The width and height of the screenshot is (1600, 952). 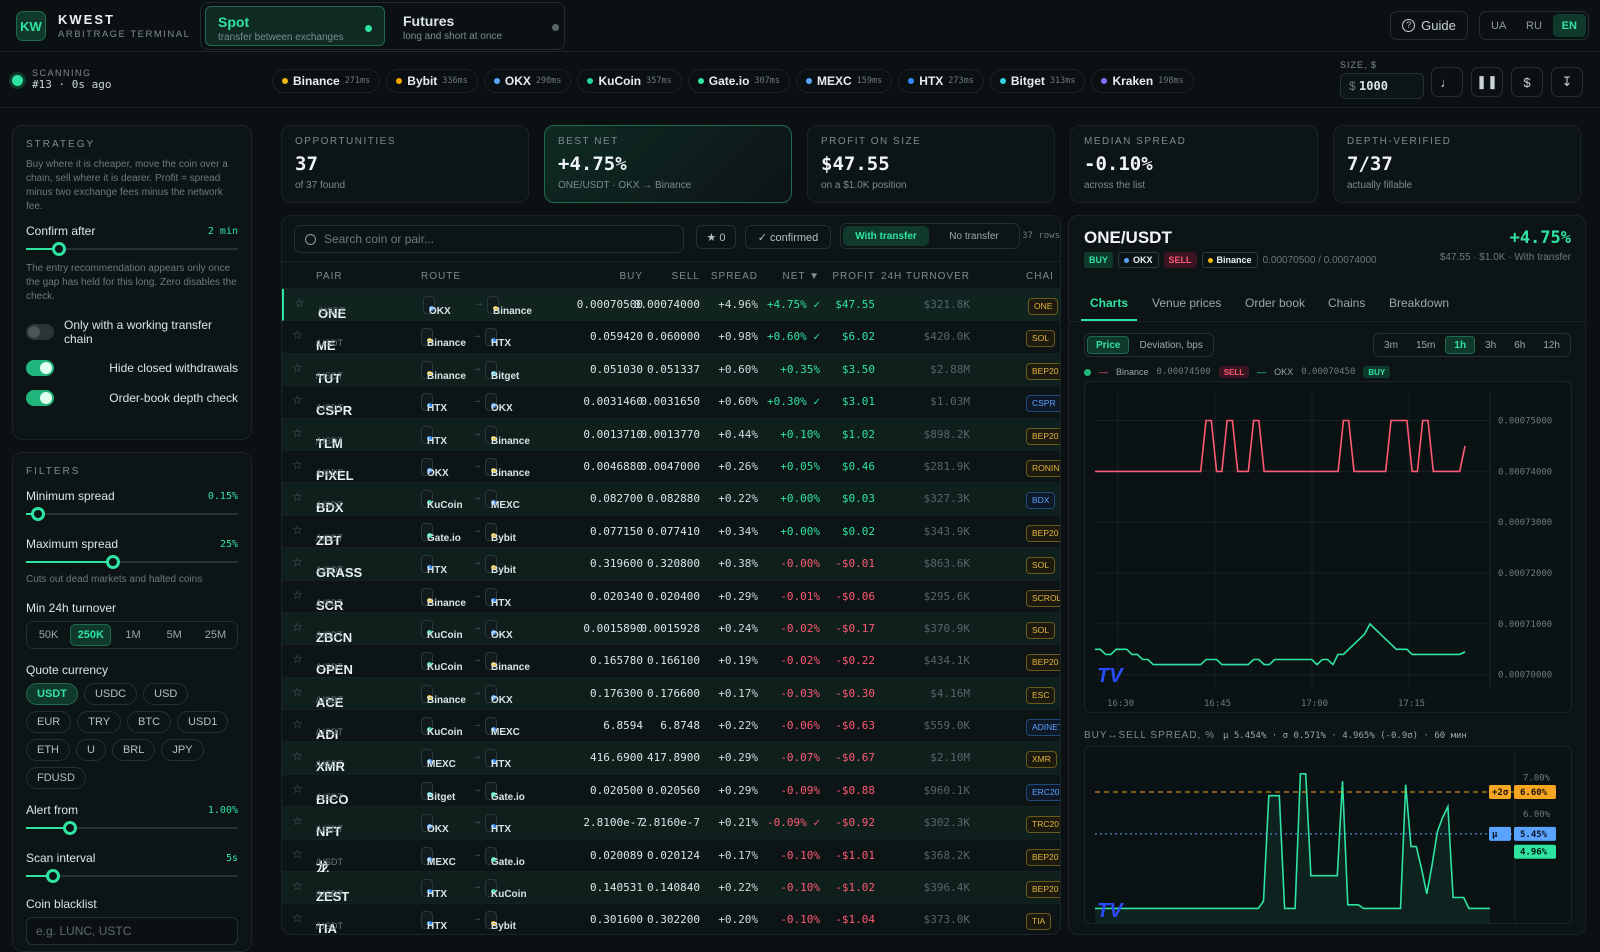 What do you see at coordinates (132, 398) in the screenshot?
I see `toggle-depth-check: Order-book depth check` at bounding box center [132, 398].